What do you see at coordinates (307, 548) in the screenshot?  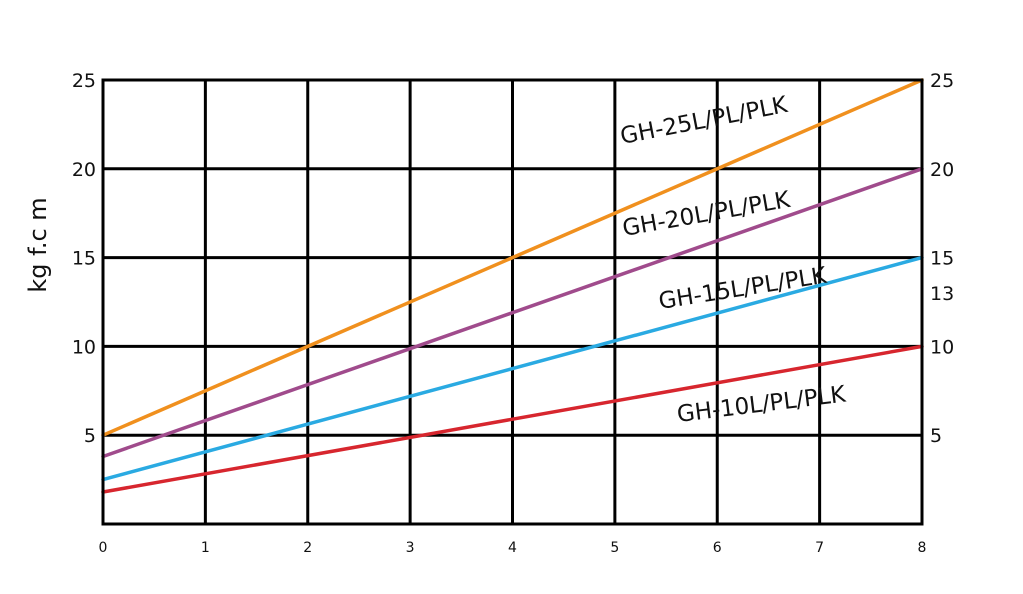 I see `x-tick: 2` at bounding box center [307, 548].